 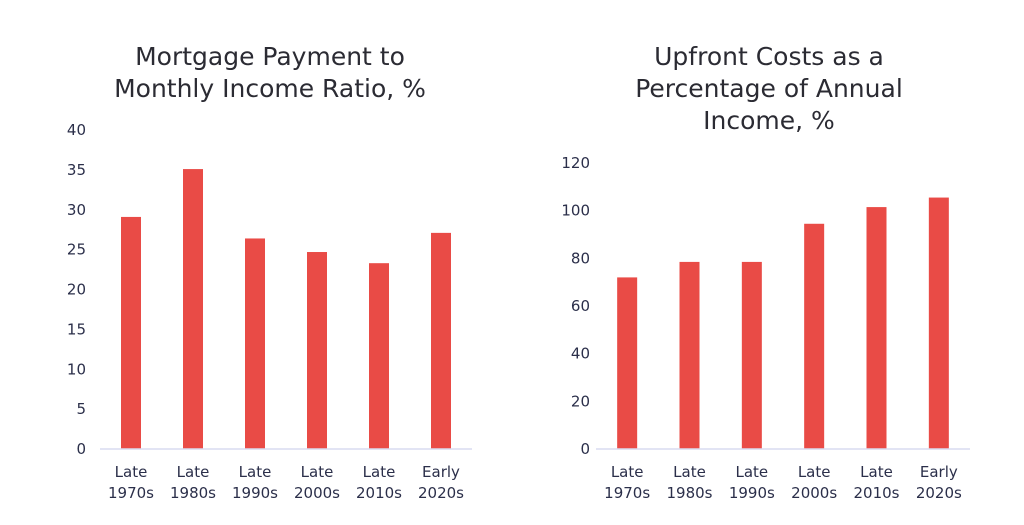 What do you see at coordinates (575, 211) in the screenshot?
I see `y-tick-label: 100` at bounding box center [575, 211].